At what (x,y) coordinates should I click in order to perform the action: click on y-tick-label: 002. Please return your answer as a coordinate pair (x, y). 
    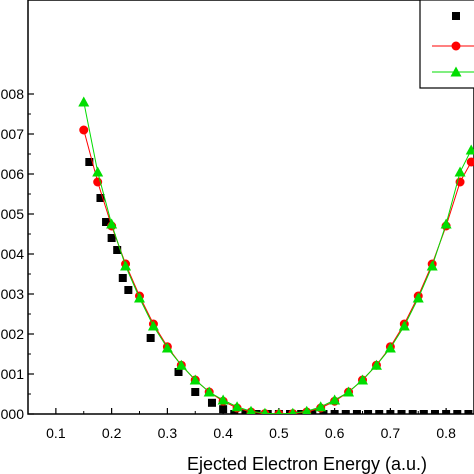
    Looking at the image, I should click on (13, 334).